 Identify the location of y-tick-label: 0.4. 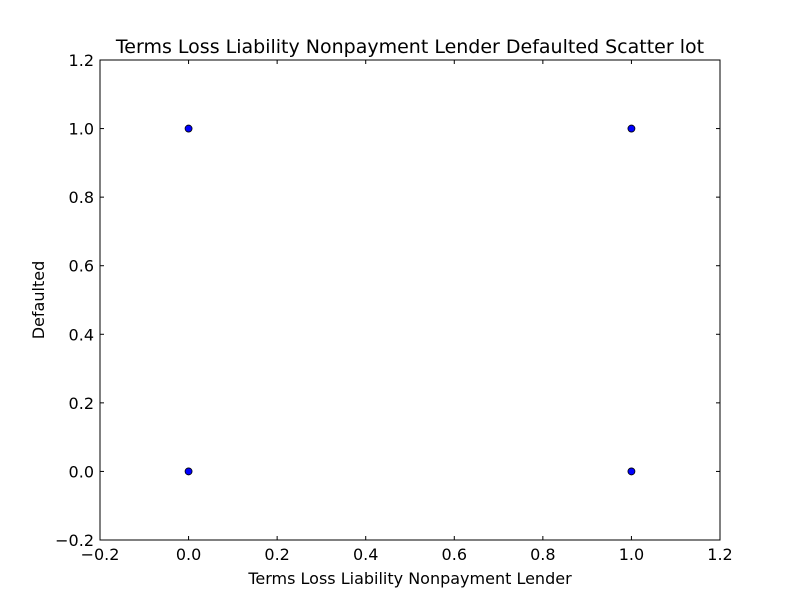
(81, 334).